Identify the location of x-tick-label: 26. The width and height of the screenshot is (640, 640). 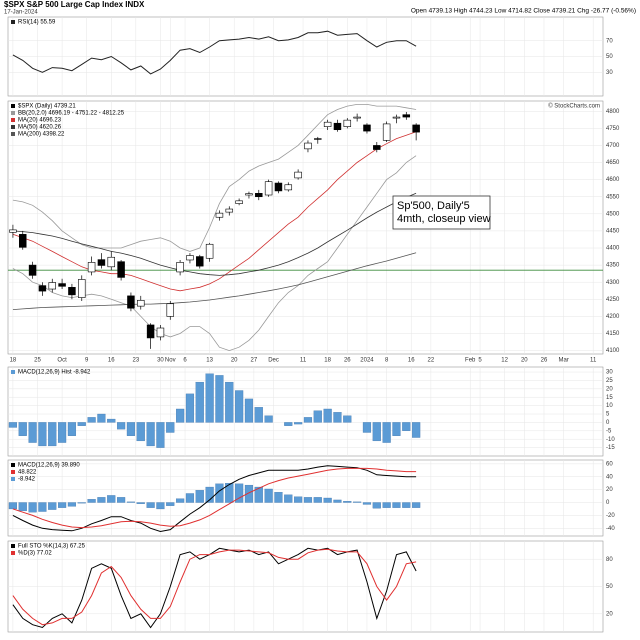
(544, 361).